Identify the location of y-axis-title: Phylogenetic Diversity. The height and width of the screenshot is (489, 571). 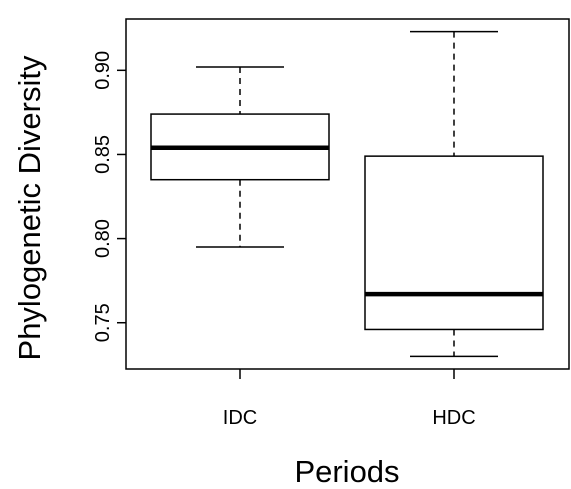
(29, 207).